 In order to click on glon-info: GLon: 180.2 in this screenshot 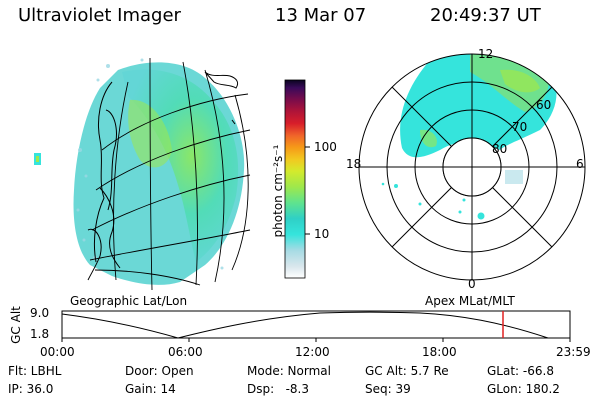, I will do `click(523, 389)`.